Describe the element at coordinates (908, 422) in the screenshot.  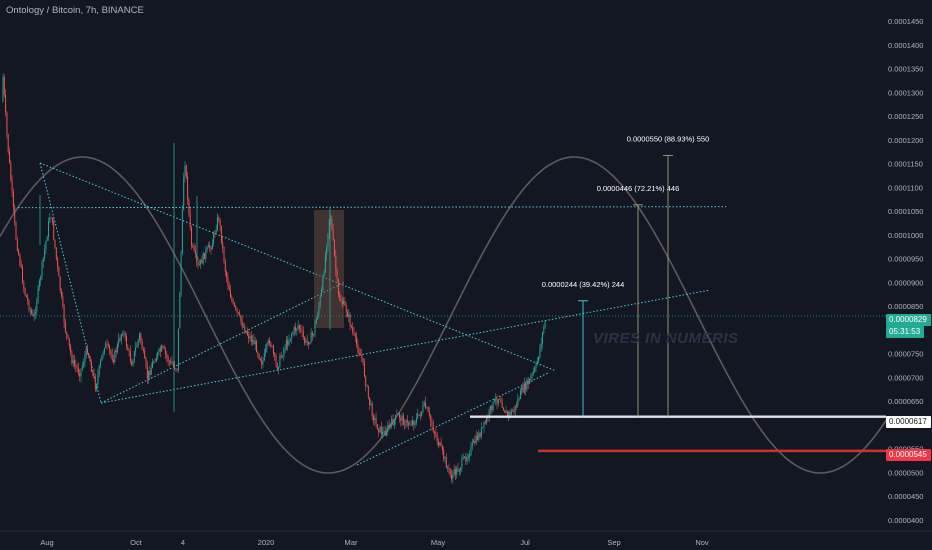
I see `support-level-white-label: 0.0000617` at that location.